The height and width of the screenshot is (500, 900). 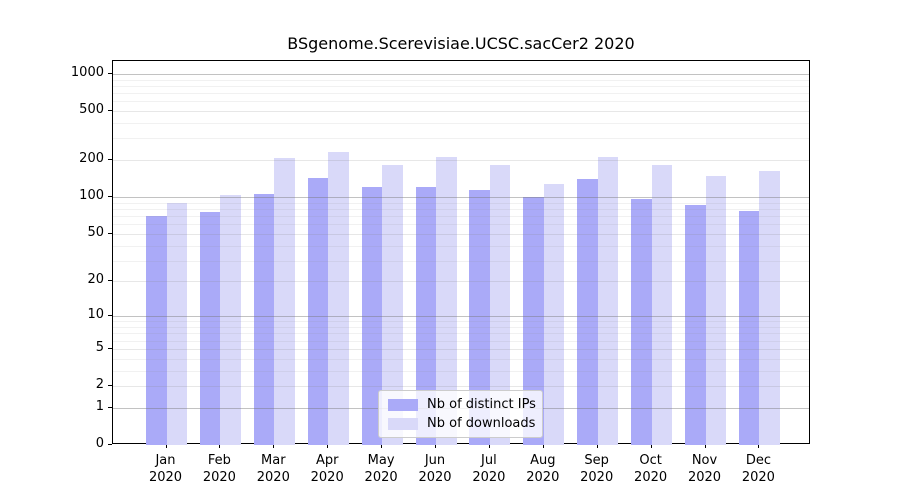 I want to click on bar-downloads-feb, so click(x=230, y=319).